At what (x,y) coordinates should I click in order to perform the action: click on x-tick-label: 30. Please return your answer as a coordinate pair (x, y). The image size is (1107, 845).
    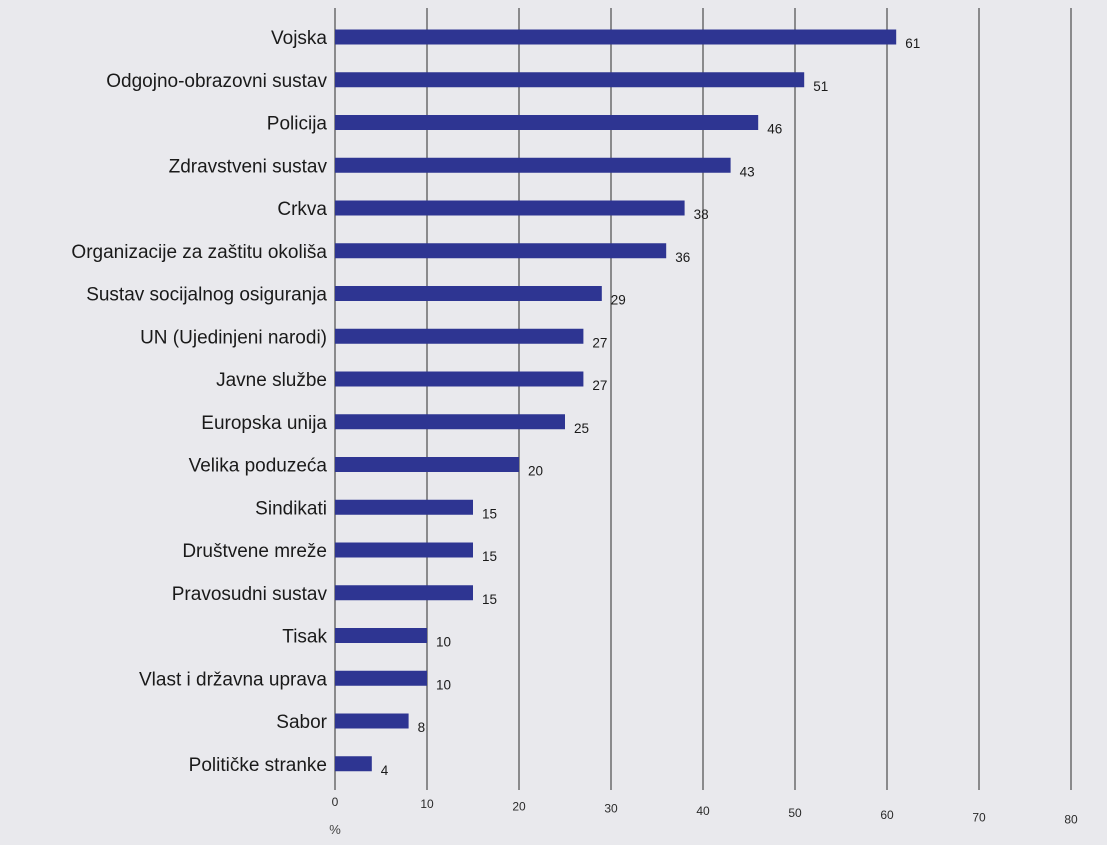
    Looking at the image, I should click on (611, 809).